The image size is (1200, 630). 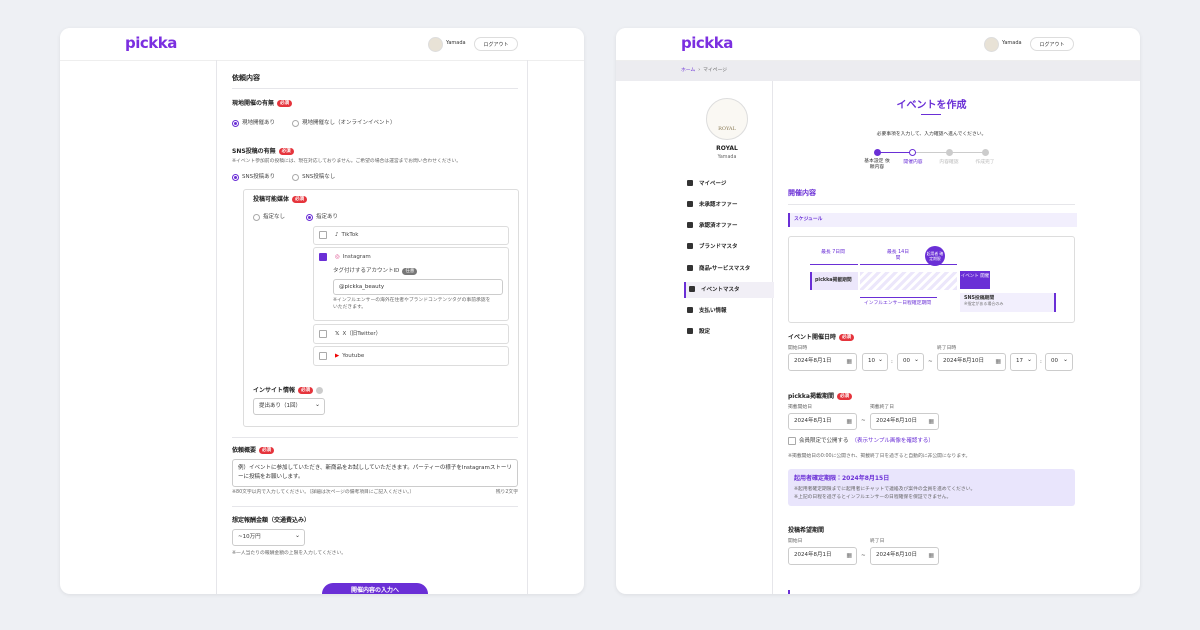 I want to click on counter: 残り2文字, so click(x=506, y=492).